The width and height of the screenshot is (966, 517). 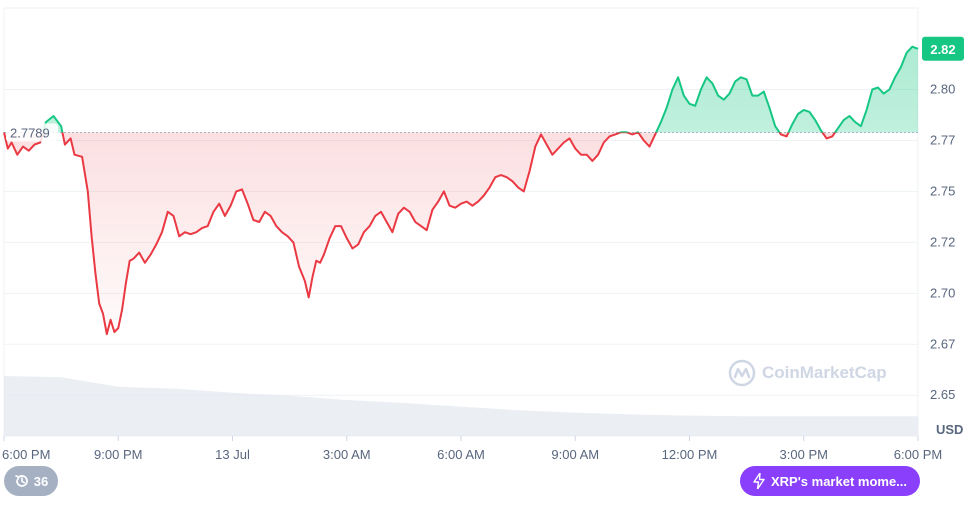 What do you see at coordinates (742, 373) in the screenshot?
I see `coinmarketcap-logo-icon` at bounding box center [742, 373].